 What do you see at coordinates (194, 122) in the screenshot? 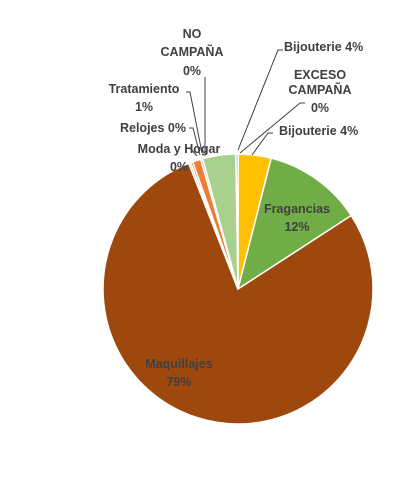
I see `leader-line-tratamiento` at bounding box center [194, 122].